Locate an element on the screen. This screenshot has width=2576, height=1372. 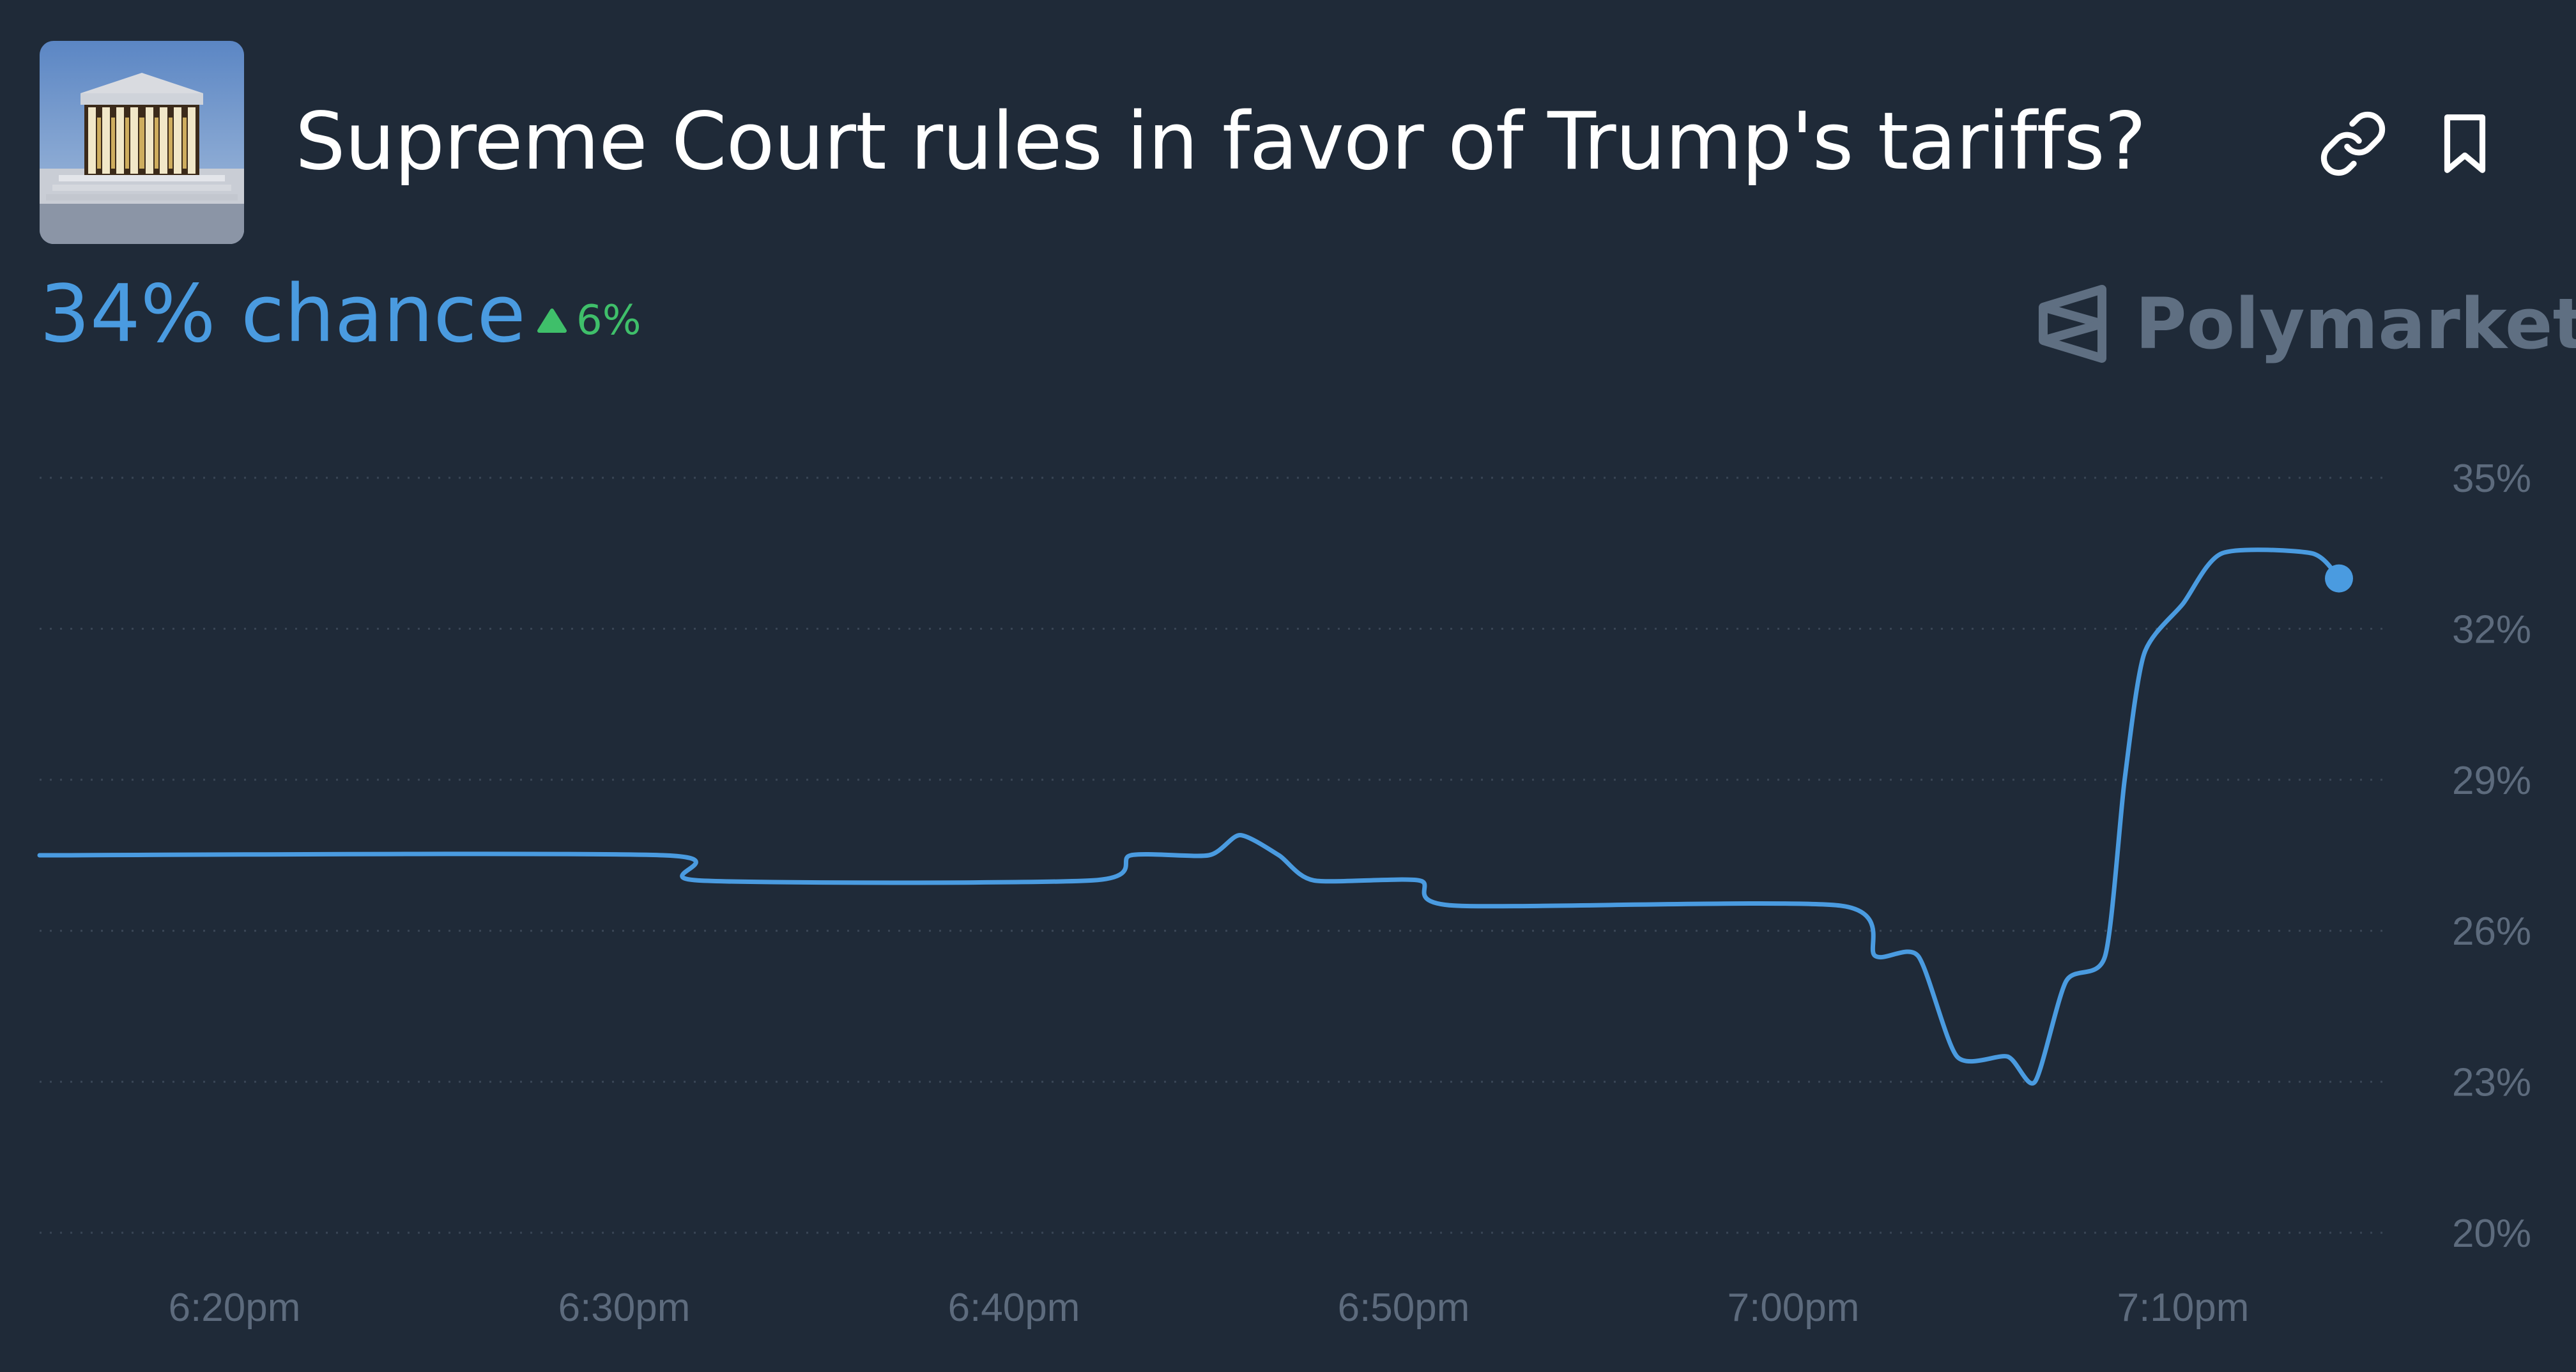
link-icon is located at coordinates (2353, 143).